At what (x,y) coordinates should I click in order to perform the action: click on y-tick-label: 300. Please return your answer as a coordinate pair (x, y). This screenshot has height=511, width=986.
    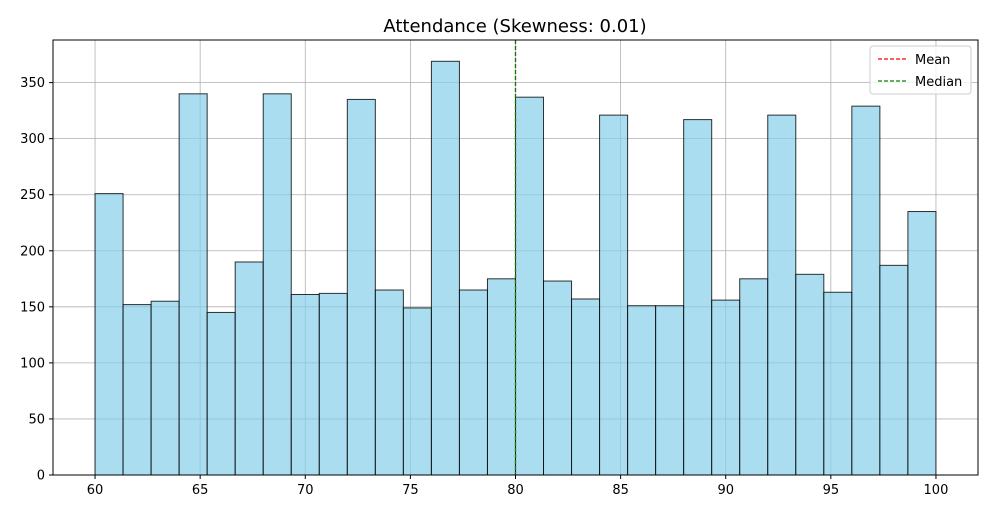
    Looking at the image, I should click on (32, 139).